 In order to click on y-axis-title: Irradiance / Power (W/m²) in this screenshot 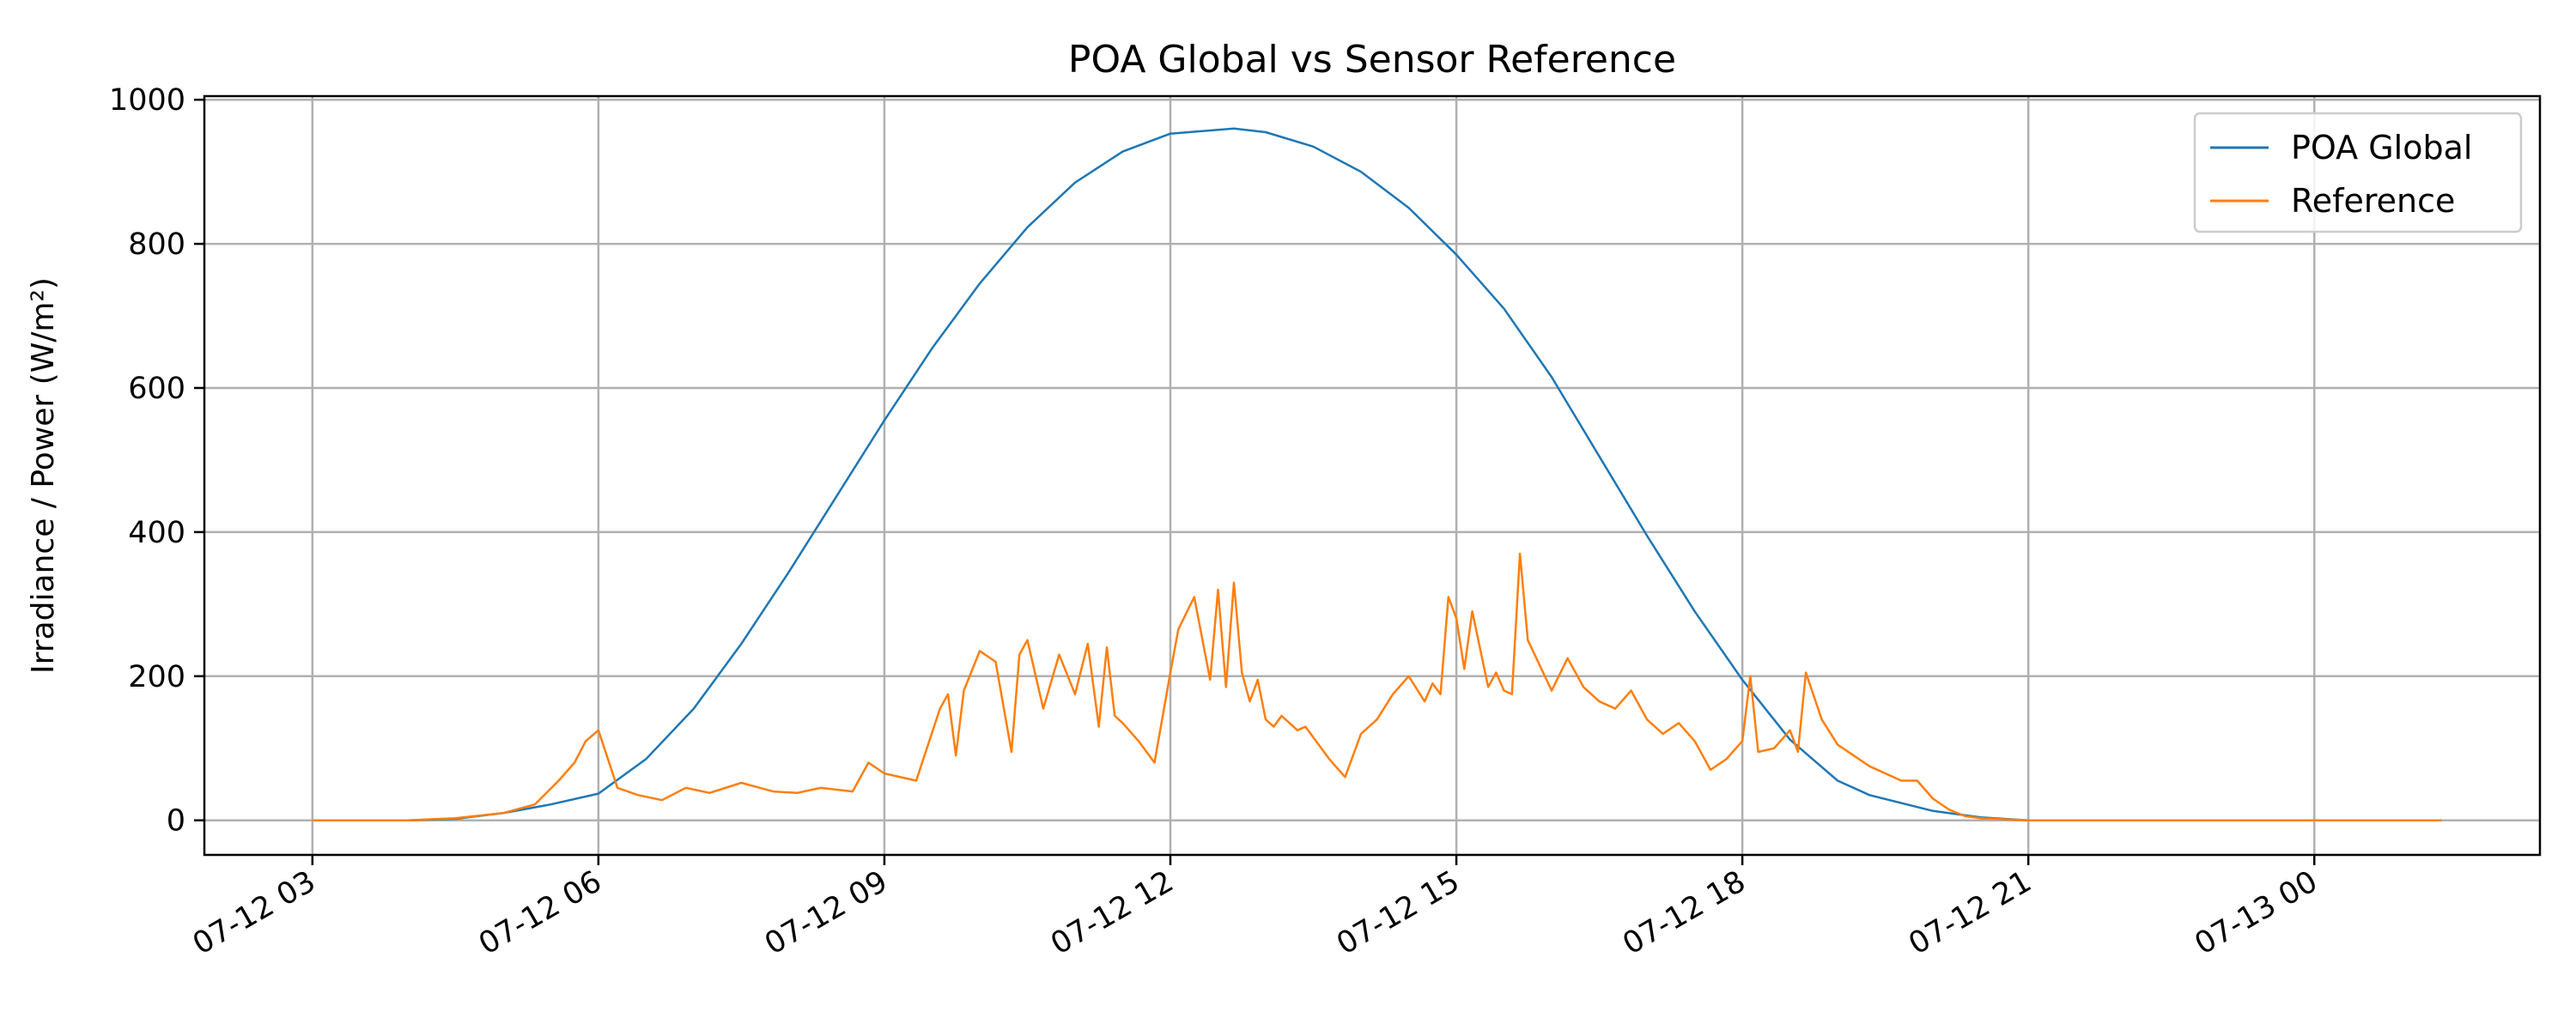, I will do `click(44, 475)`.